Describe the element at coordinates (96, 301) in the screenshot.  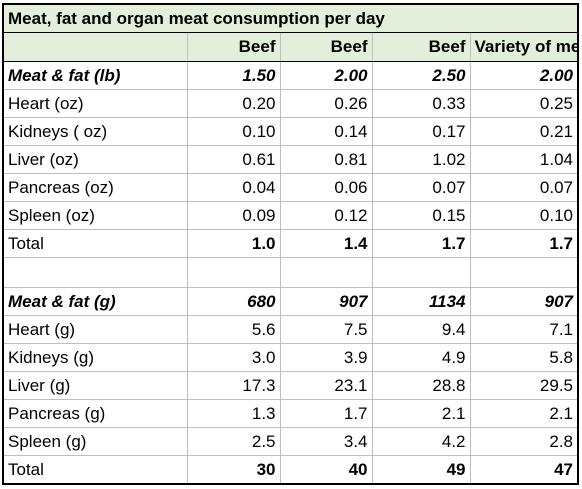
I see `row-label: Meat & fat (g)` at that location.